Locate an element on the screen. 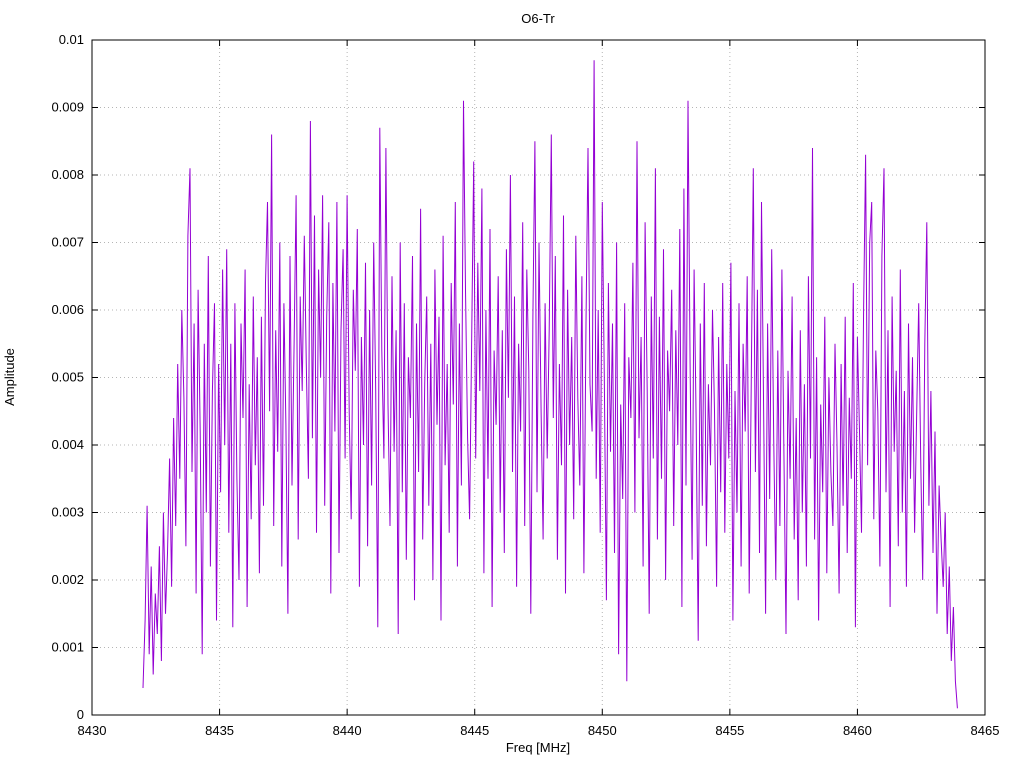 Image resolution: width=1024 pixels, height=768 pixels. x-tick-label: 8435 is located at coordinates (219, 730).